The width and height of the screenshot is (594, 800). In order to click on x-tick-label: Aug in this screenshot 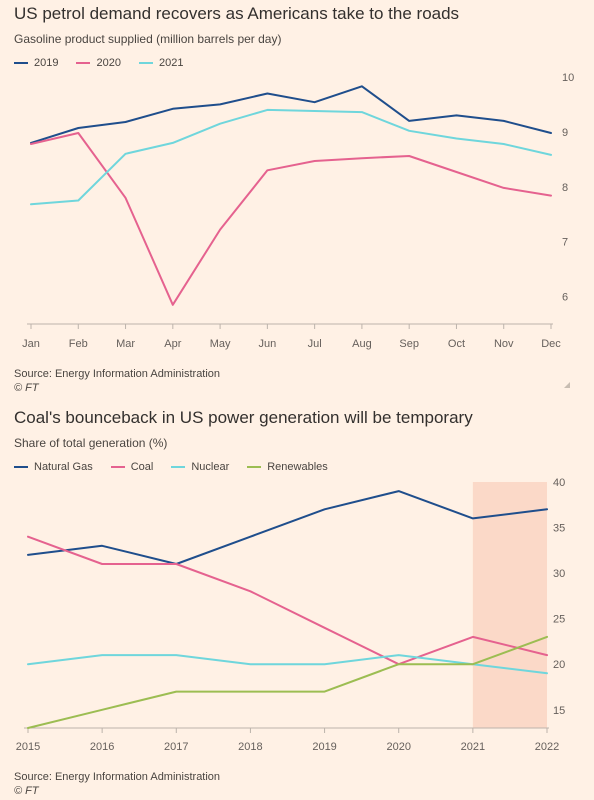, I will do `click(362, 344)`.